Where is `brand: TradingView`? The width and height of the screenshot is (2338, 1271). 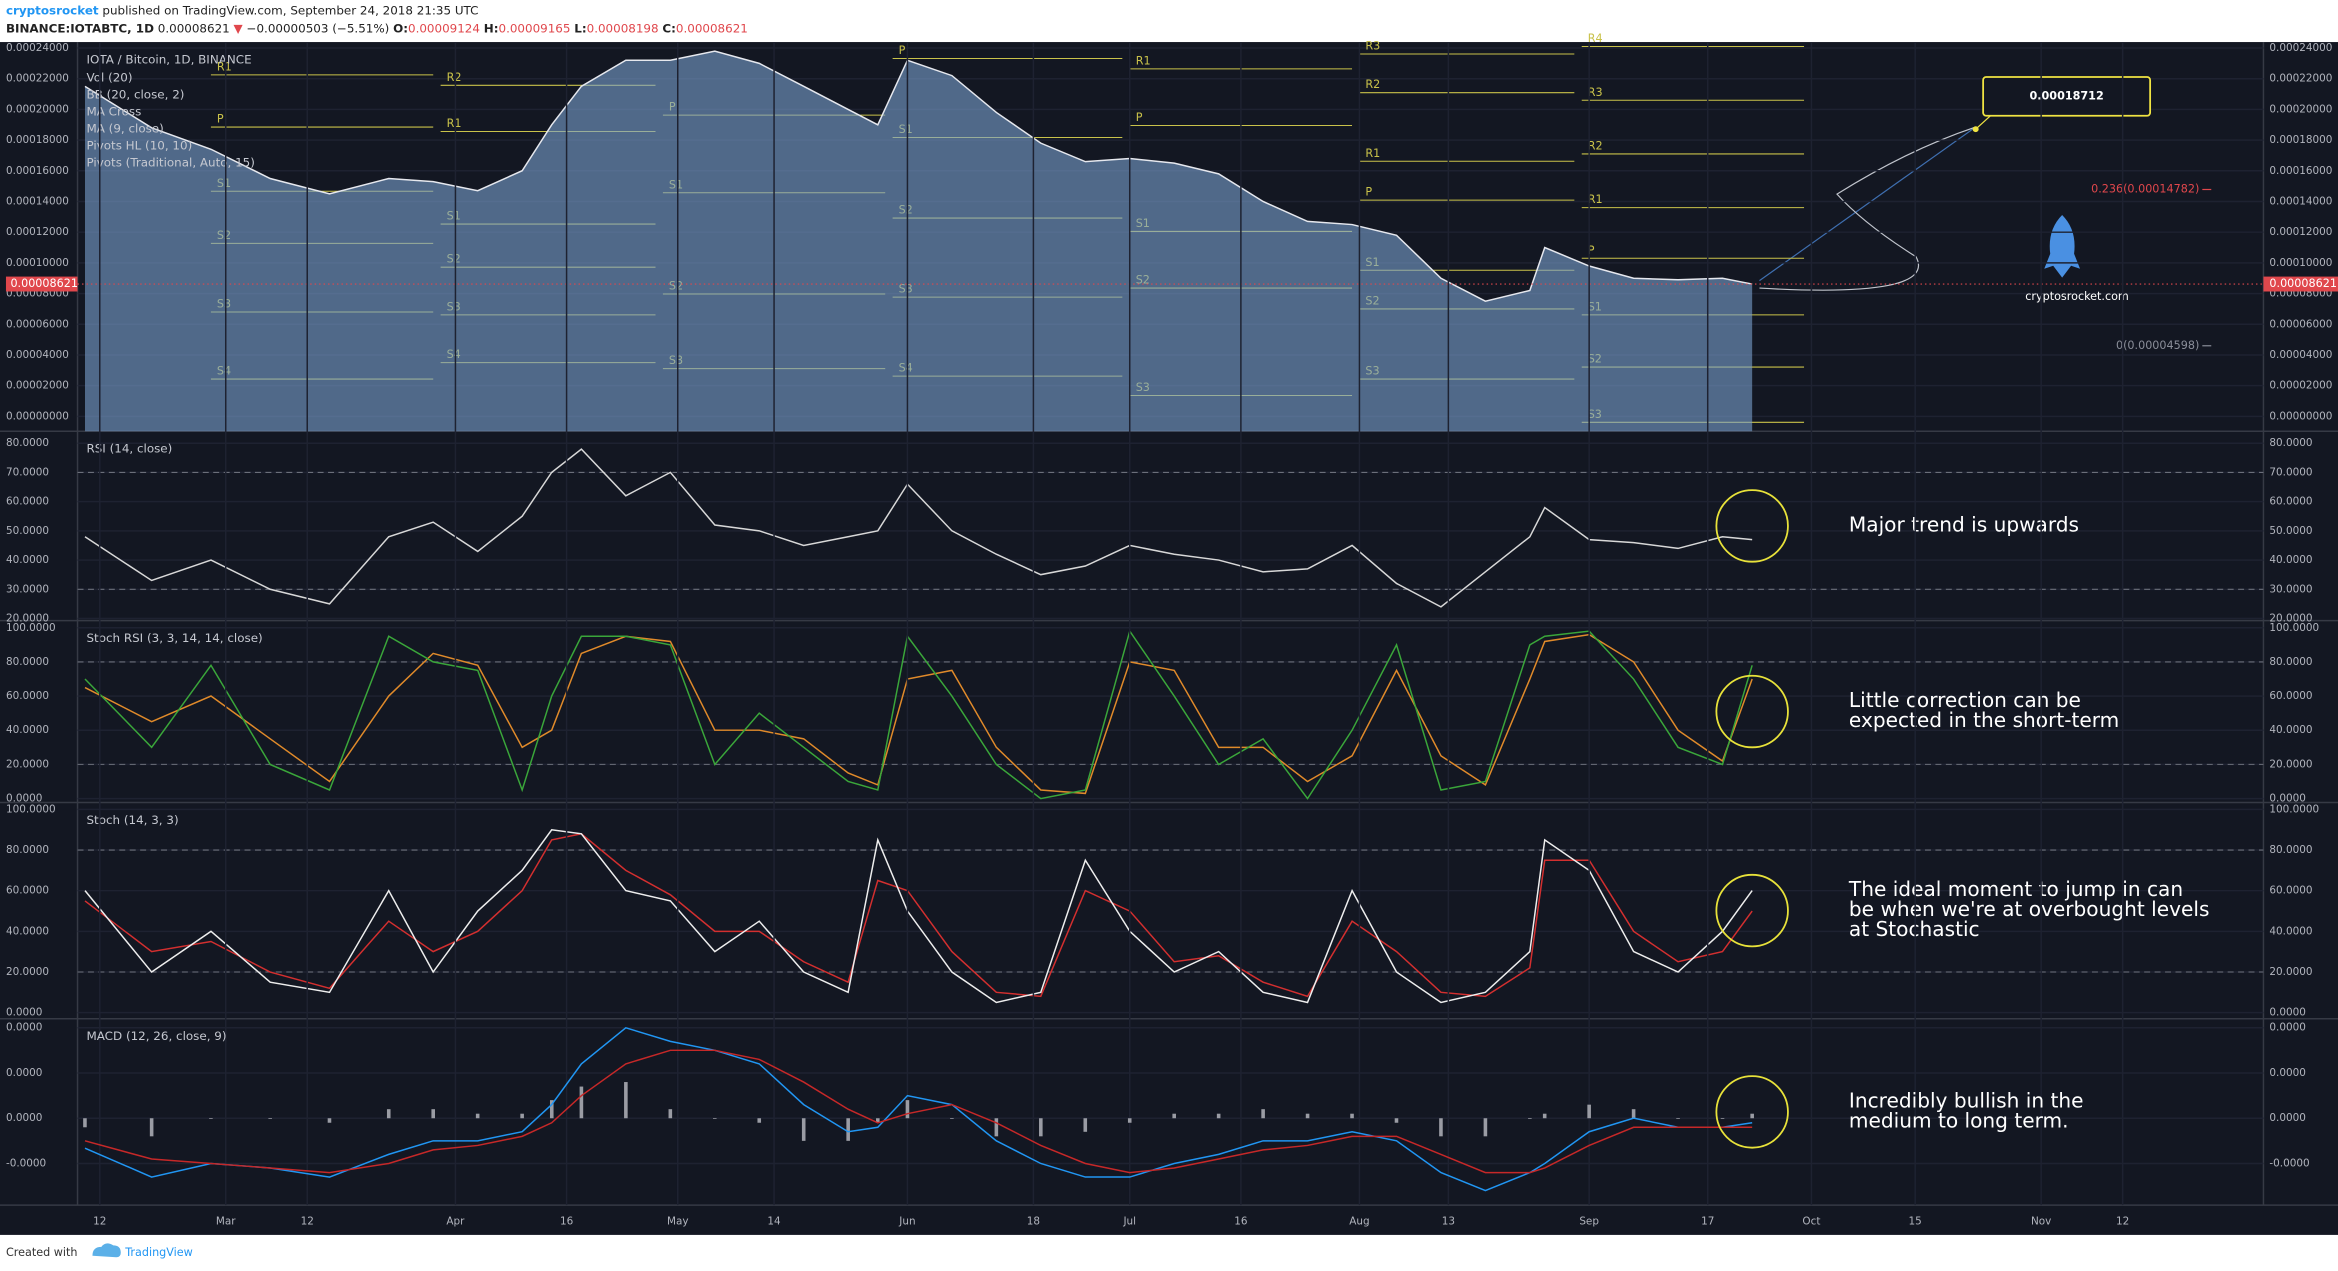 brand: TradingView is located at coordinates (158, 1252).